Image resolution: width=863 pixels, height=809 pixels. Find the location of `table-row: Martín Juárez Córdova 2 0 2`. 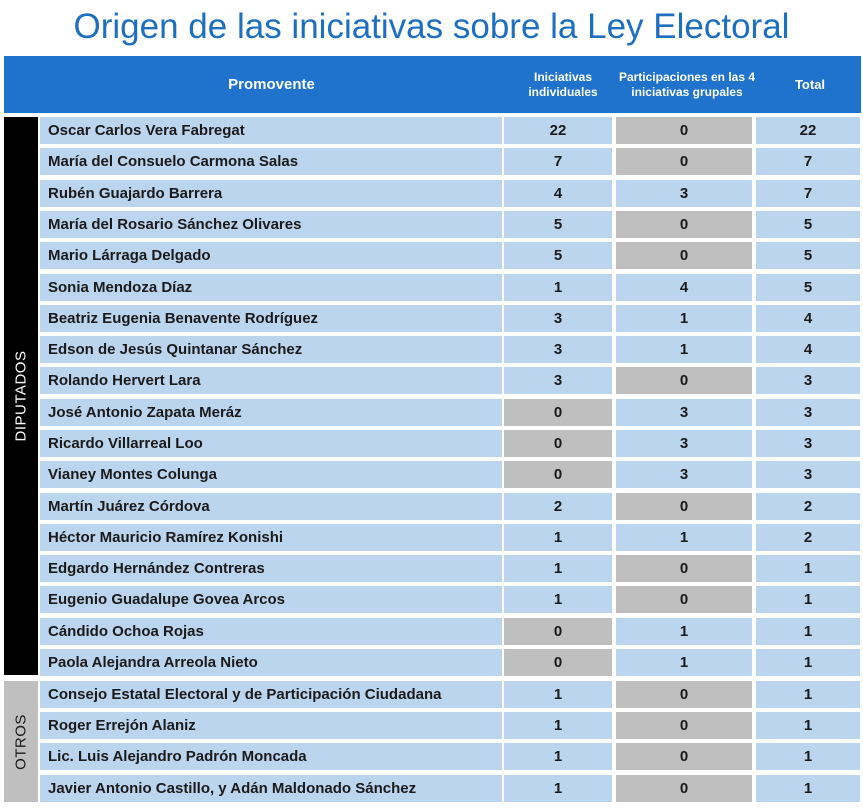

table-row: Martín Juárez Córdova 2 0 2 is located at coordinates (431, 506).